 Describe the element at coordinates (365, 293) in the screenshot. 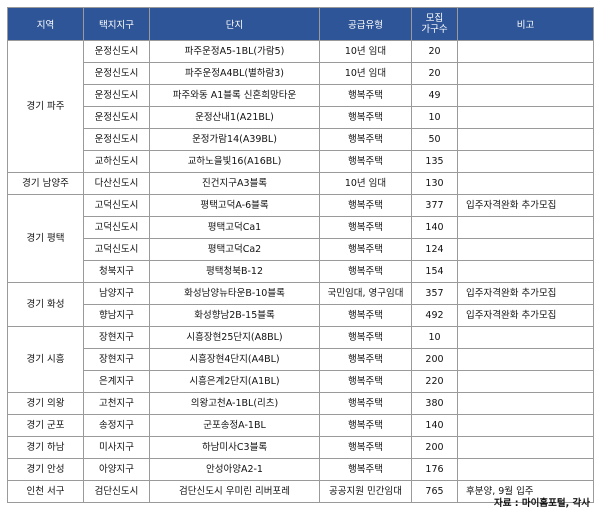

I see `cell-type: 국민임대, 영구임대` at that location.